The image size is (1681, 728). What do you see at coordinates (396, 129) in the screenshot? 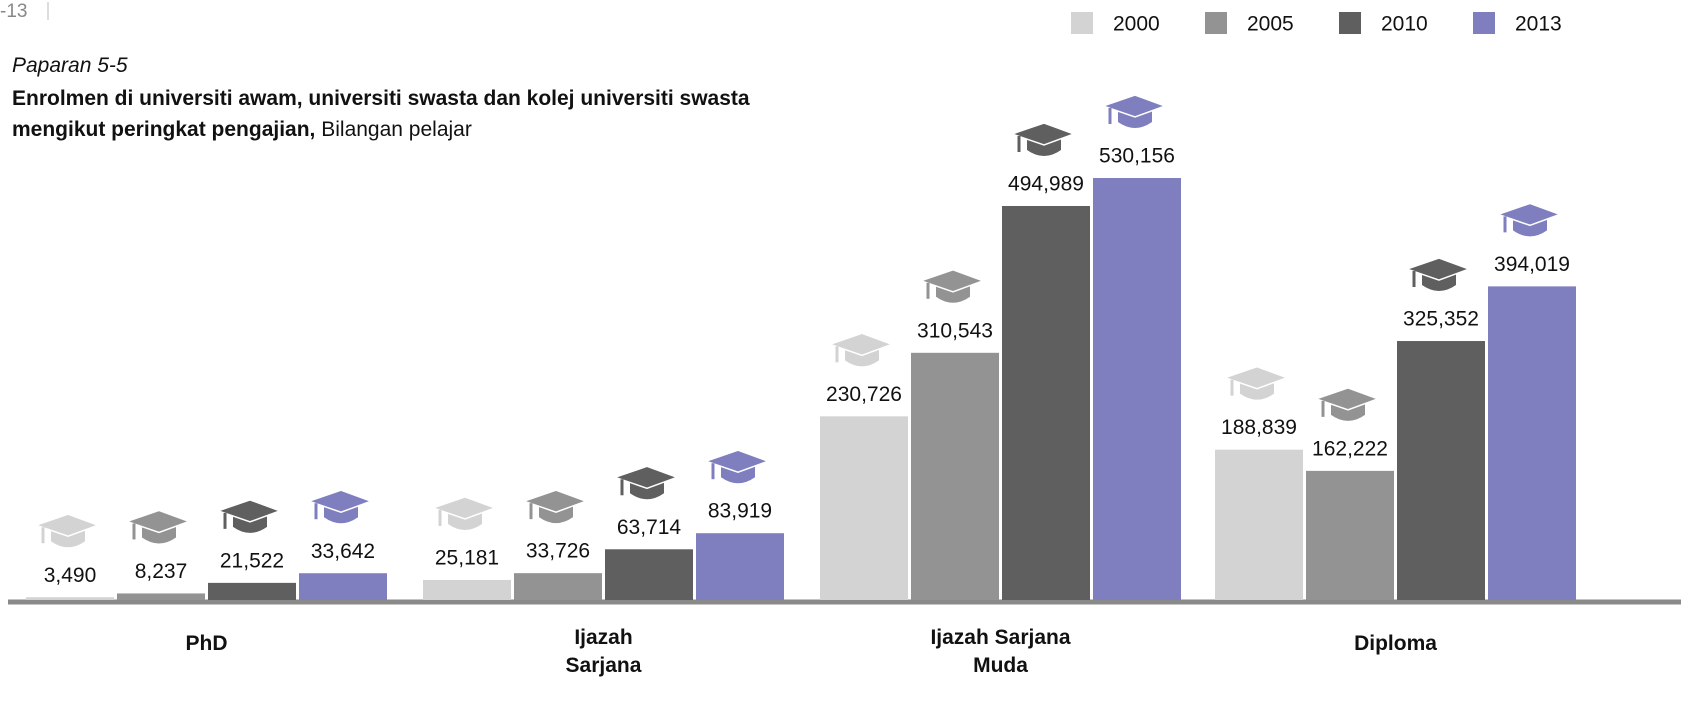
I see `chart-subtitle: Bilangan pelajar` at bounding box center [396, 129].